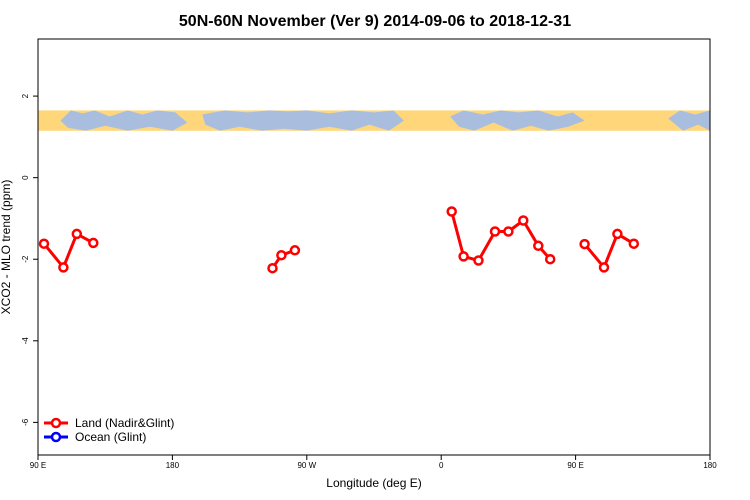  Describe the element at coordinates (6, 247) in the screenshot. I see `y-axis-title: XCO2 - MLO trend (ppm)` at that location.